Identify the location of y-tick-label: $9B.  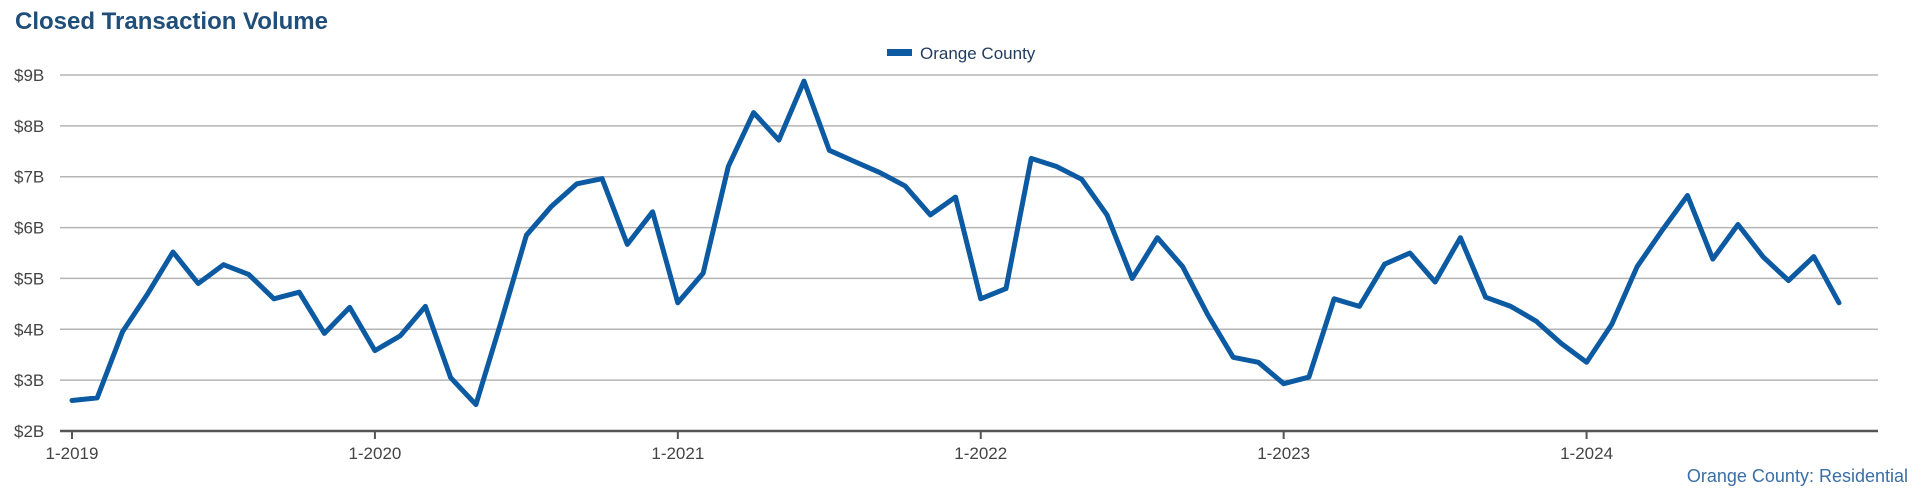
(29, 75).